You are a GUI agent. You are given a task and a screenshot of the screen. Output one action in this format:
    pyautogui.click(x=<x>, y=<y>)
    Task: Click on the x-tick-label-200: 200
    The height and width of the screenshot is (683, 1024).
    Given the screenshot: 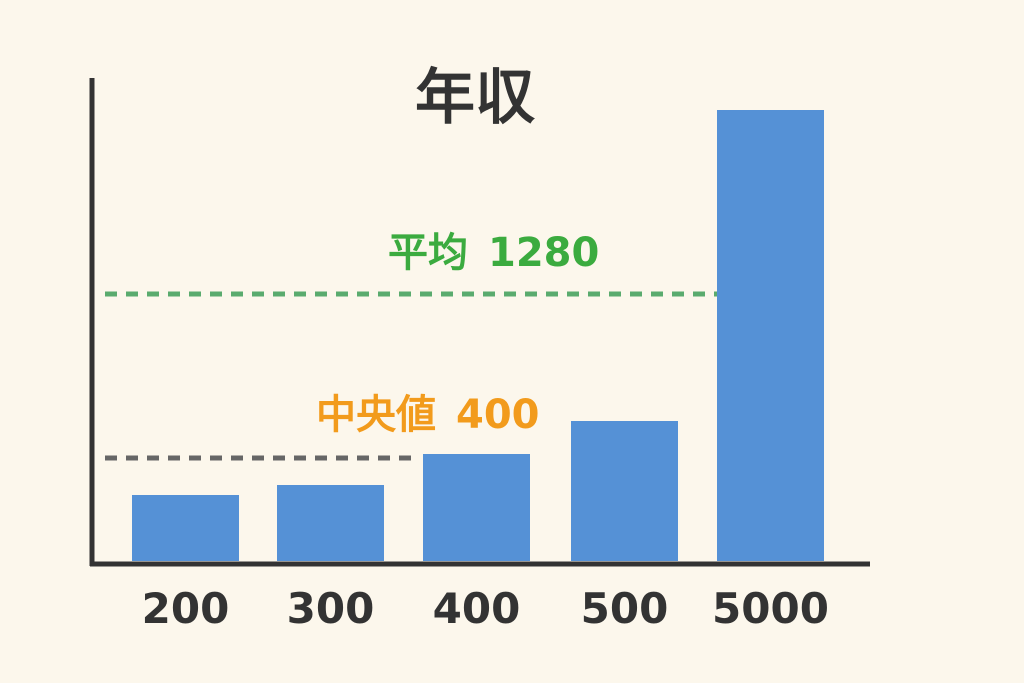 What is the action you would take?
    pyautogui.click(x=186, y=608)
    